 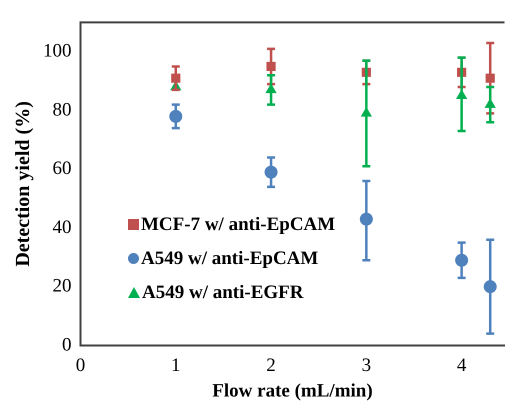 I want to click on x-tick-label: 4, so click(x=461, y=365).